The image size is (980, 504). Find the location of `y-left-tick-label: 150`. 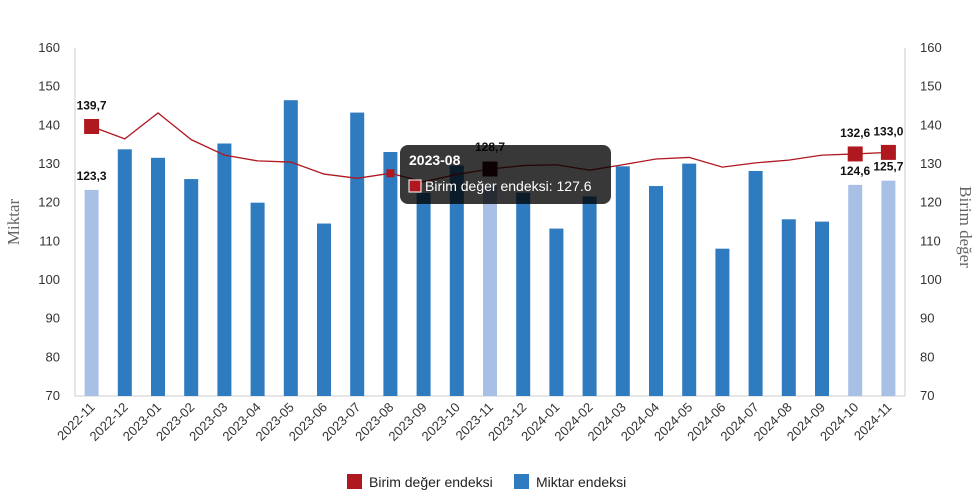

y-left-tick-label: 150 is located at coordinates (49, 86).